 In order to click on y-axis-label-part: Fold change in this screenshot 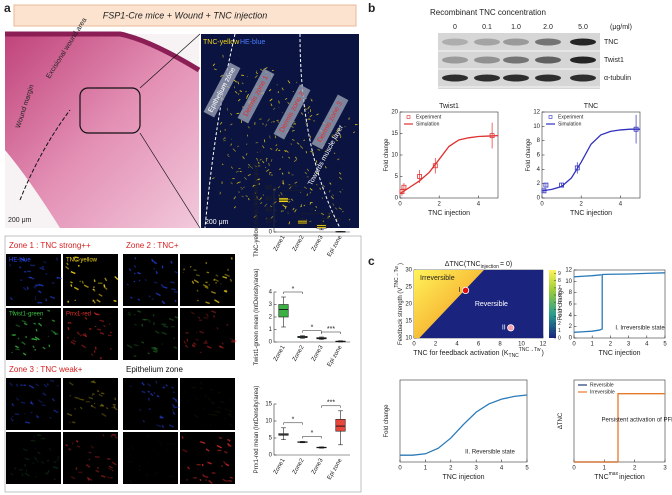, I will do `click(387, 421)`.